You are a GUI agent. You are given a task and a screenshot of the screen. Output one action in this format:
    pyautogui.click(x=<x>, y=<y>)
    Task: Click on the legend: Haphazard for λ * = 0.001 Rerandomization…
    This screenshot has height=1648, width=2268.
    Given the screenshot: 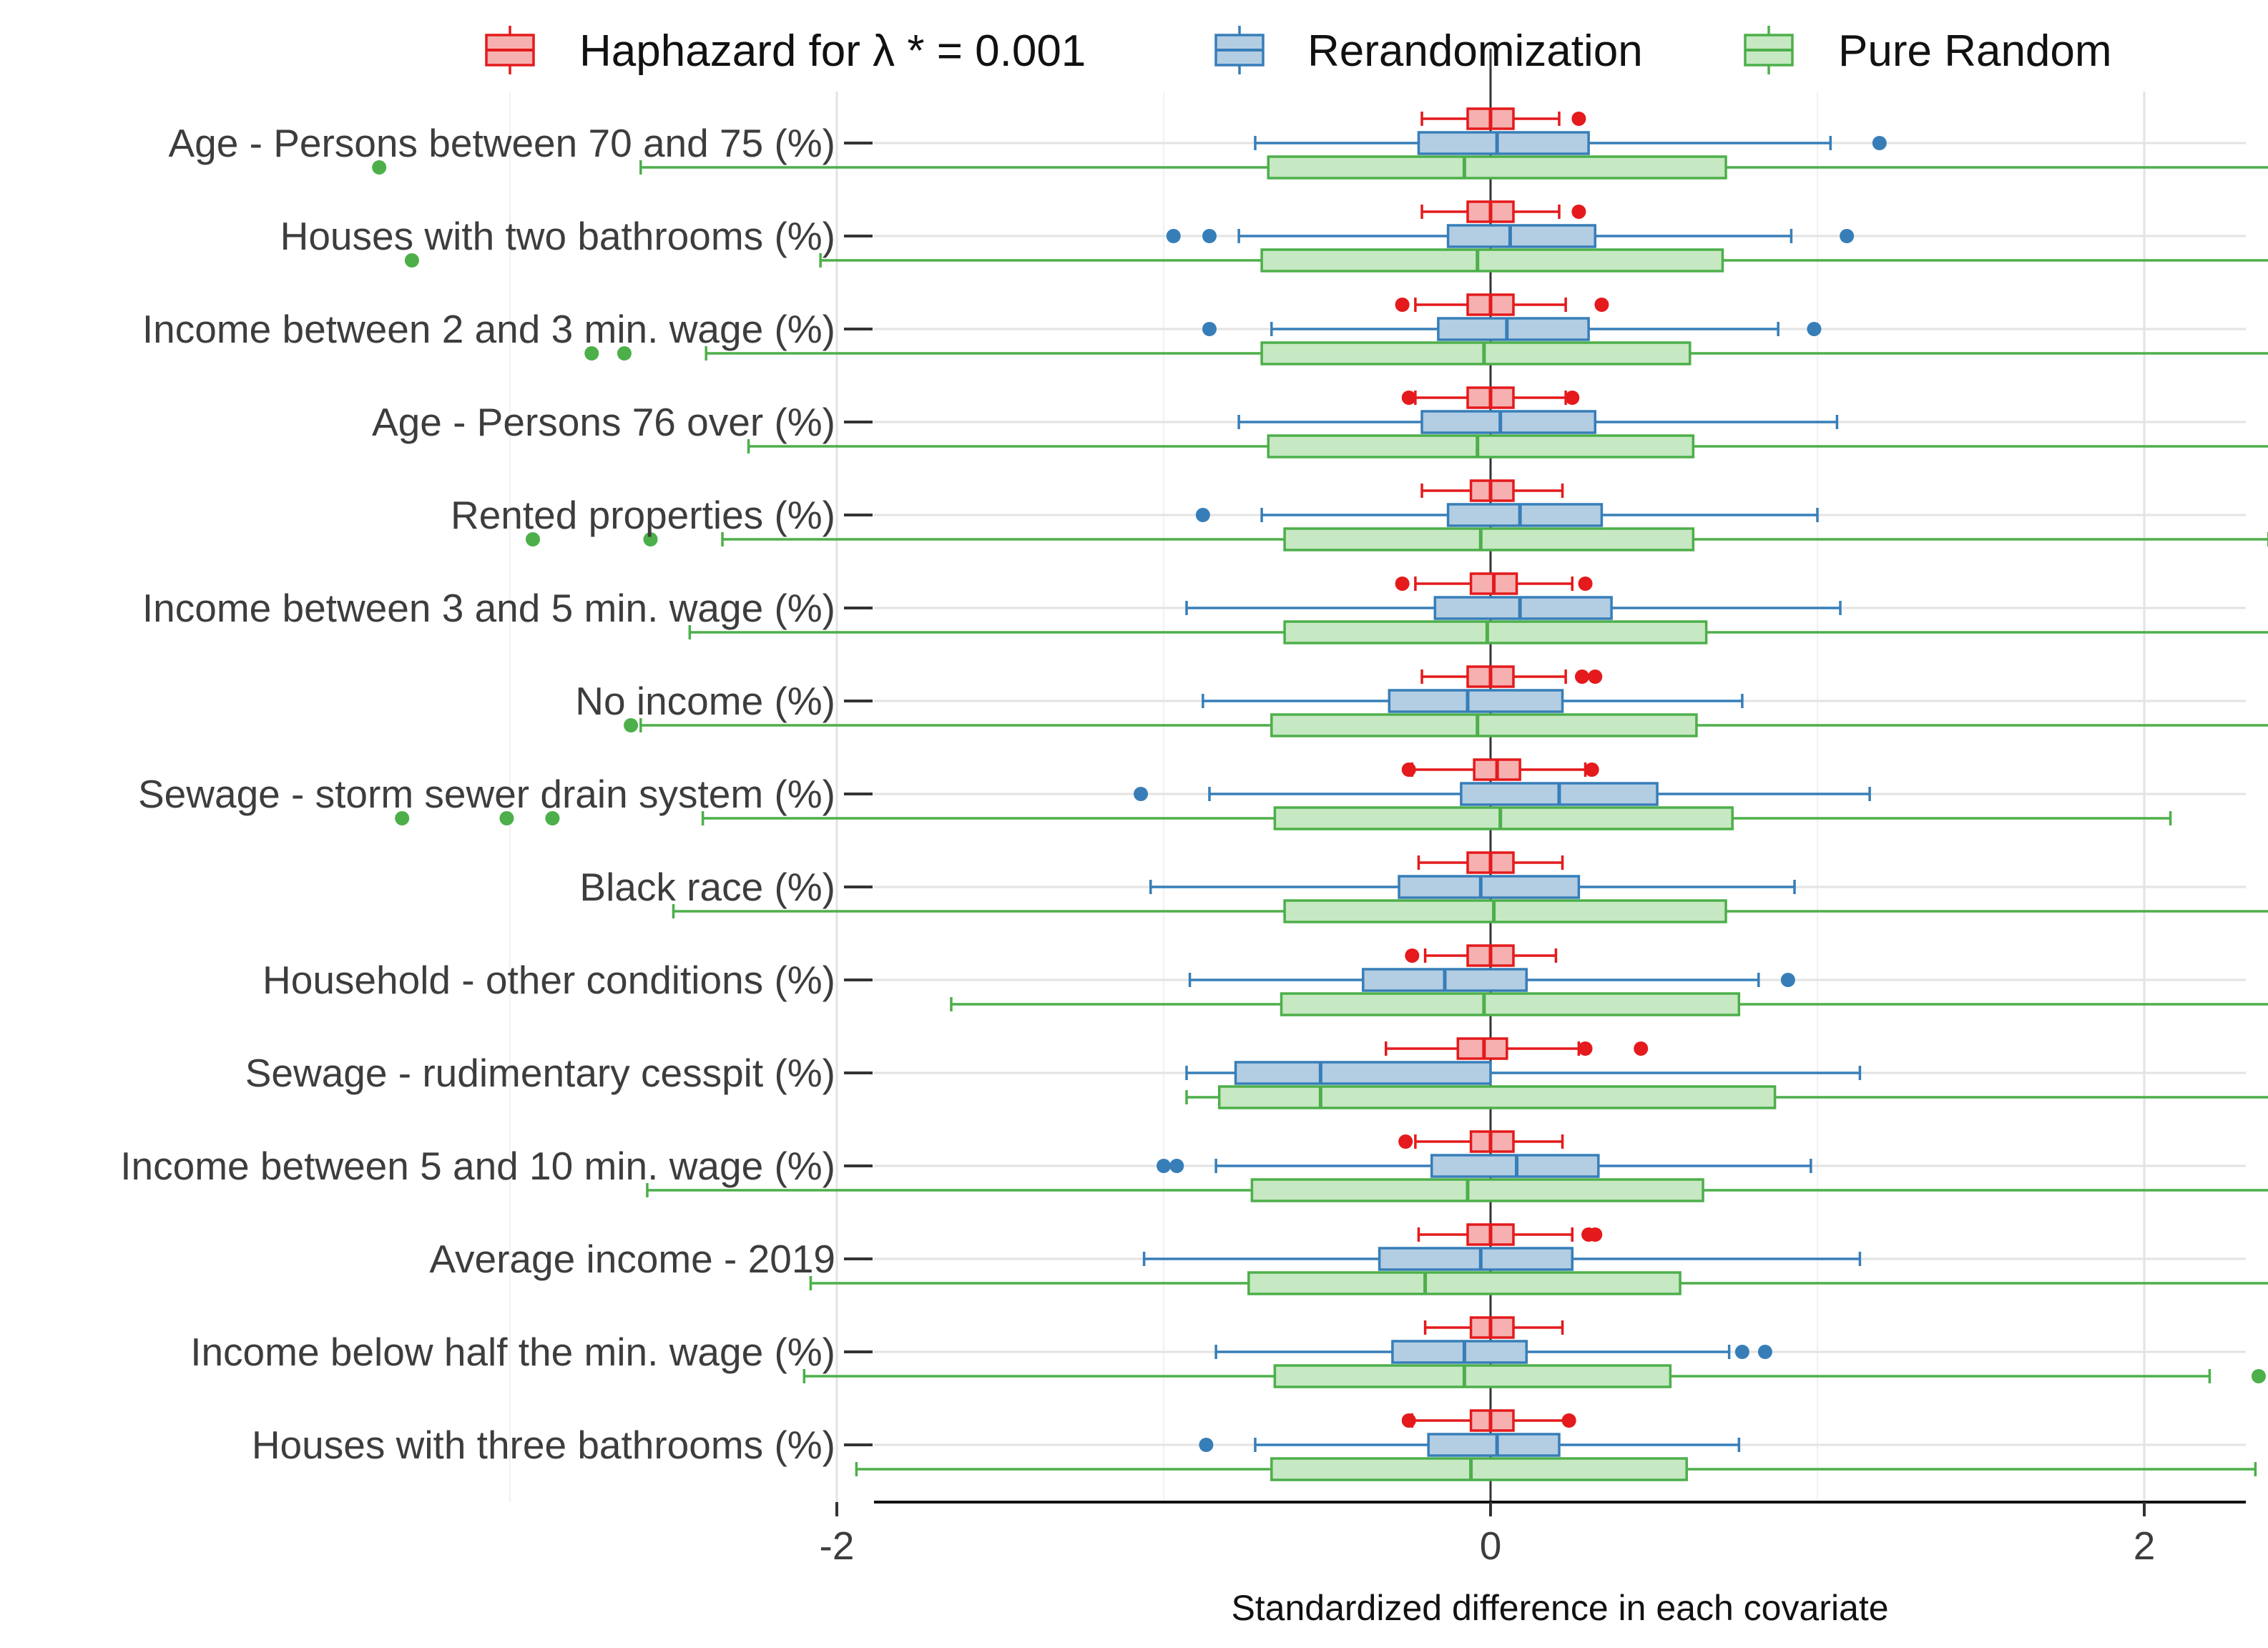 What is the action you would take?
    pyautogui.click(x=1299, y=51)
    